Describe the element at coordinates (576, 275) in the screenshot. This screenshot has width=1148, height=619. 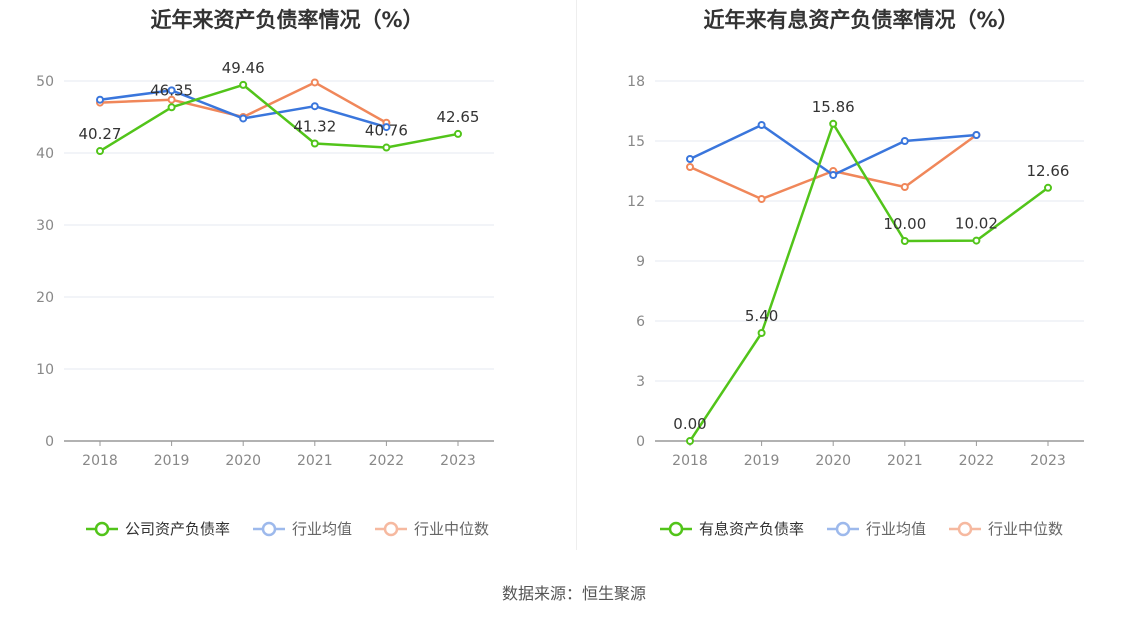
I see `panel-divider` at that location.